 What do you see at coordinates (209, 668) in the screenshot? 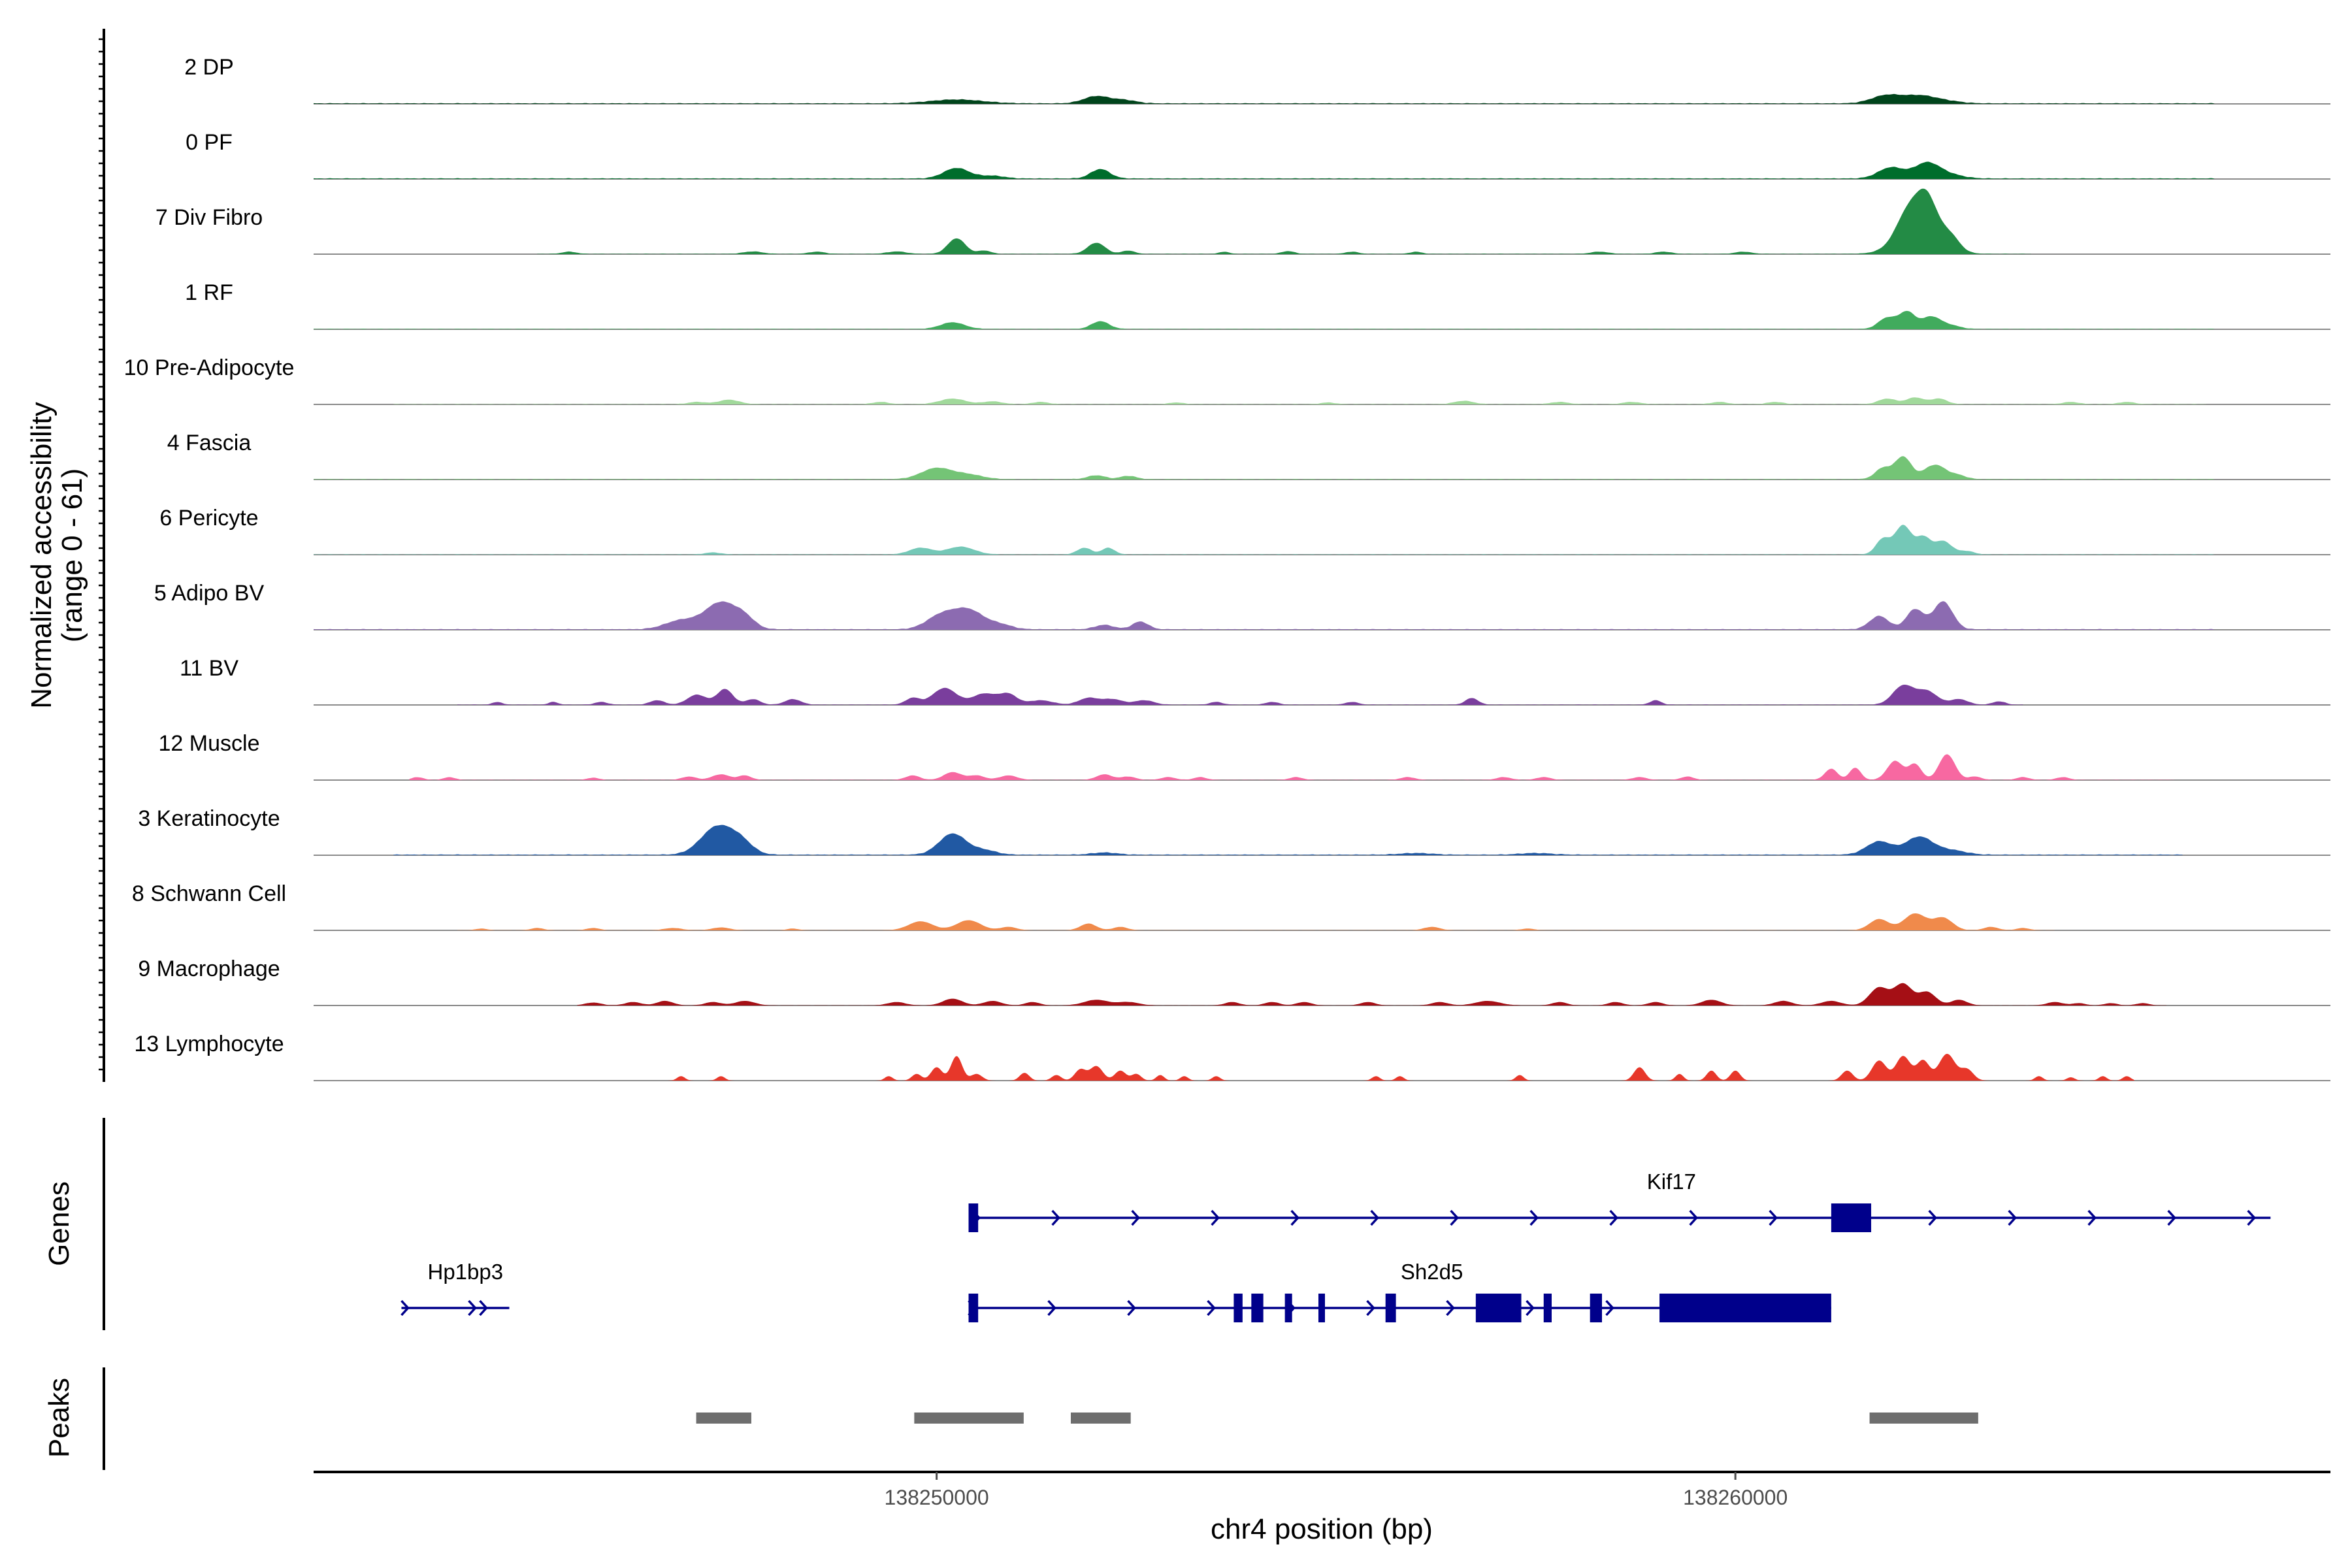
I see `track-label: 11 BV` at bounding box center [209, 668].